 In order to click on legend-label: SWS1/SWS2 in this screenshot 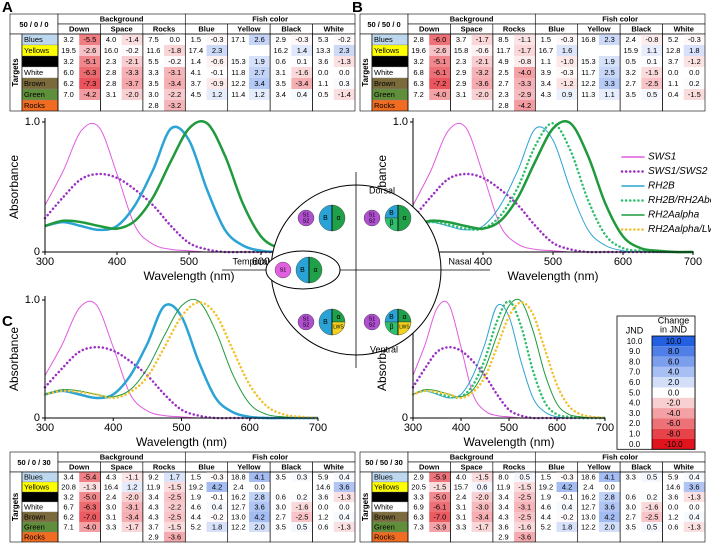, I will do `click(678, 171)`.